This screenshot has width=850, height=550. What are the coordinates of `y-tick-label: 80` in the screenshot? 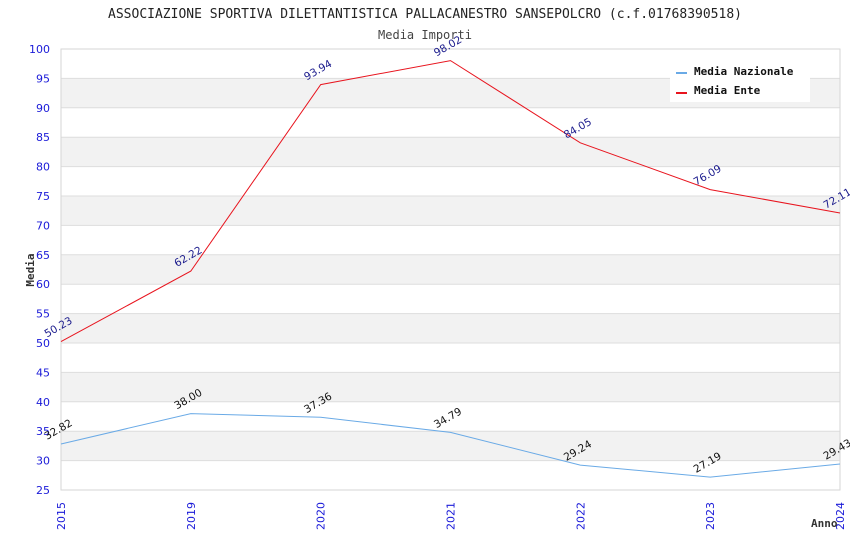 It's located at (43, 167).